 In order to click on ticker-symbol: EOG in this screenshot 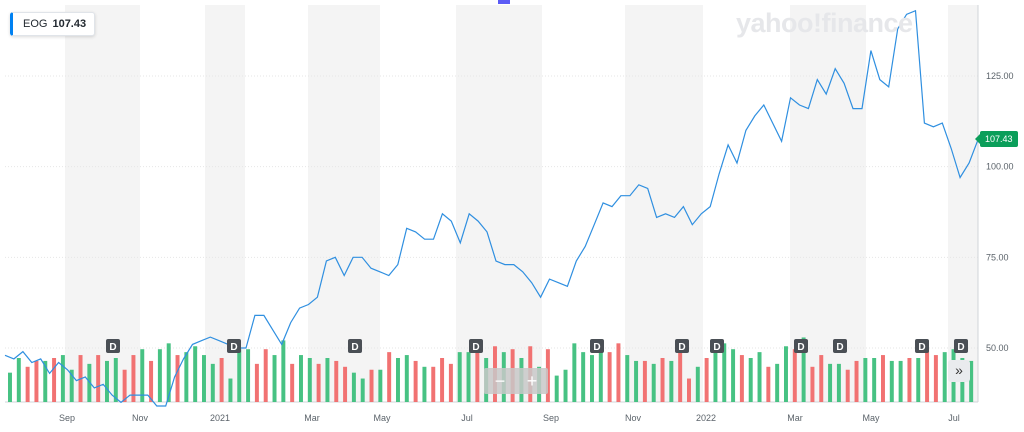, I will do `click(35, 24)`.